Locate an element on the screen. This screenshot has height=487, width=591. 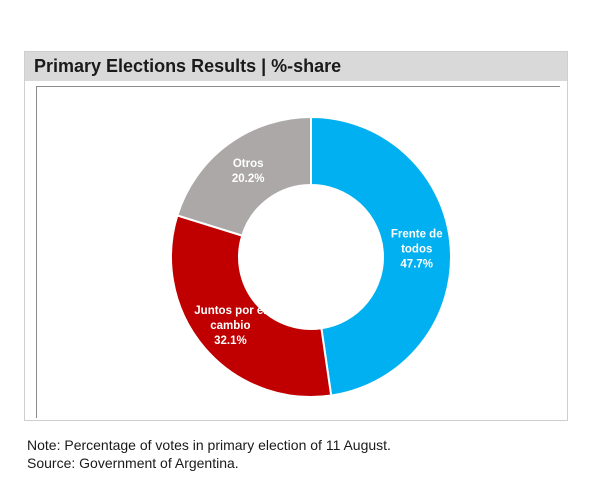
slice-category-label: cambio is located at coordinates (230, 326).